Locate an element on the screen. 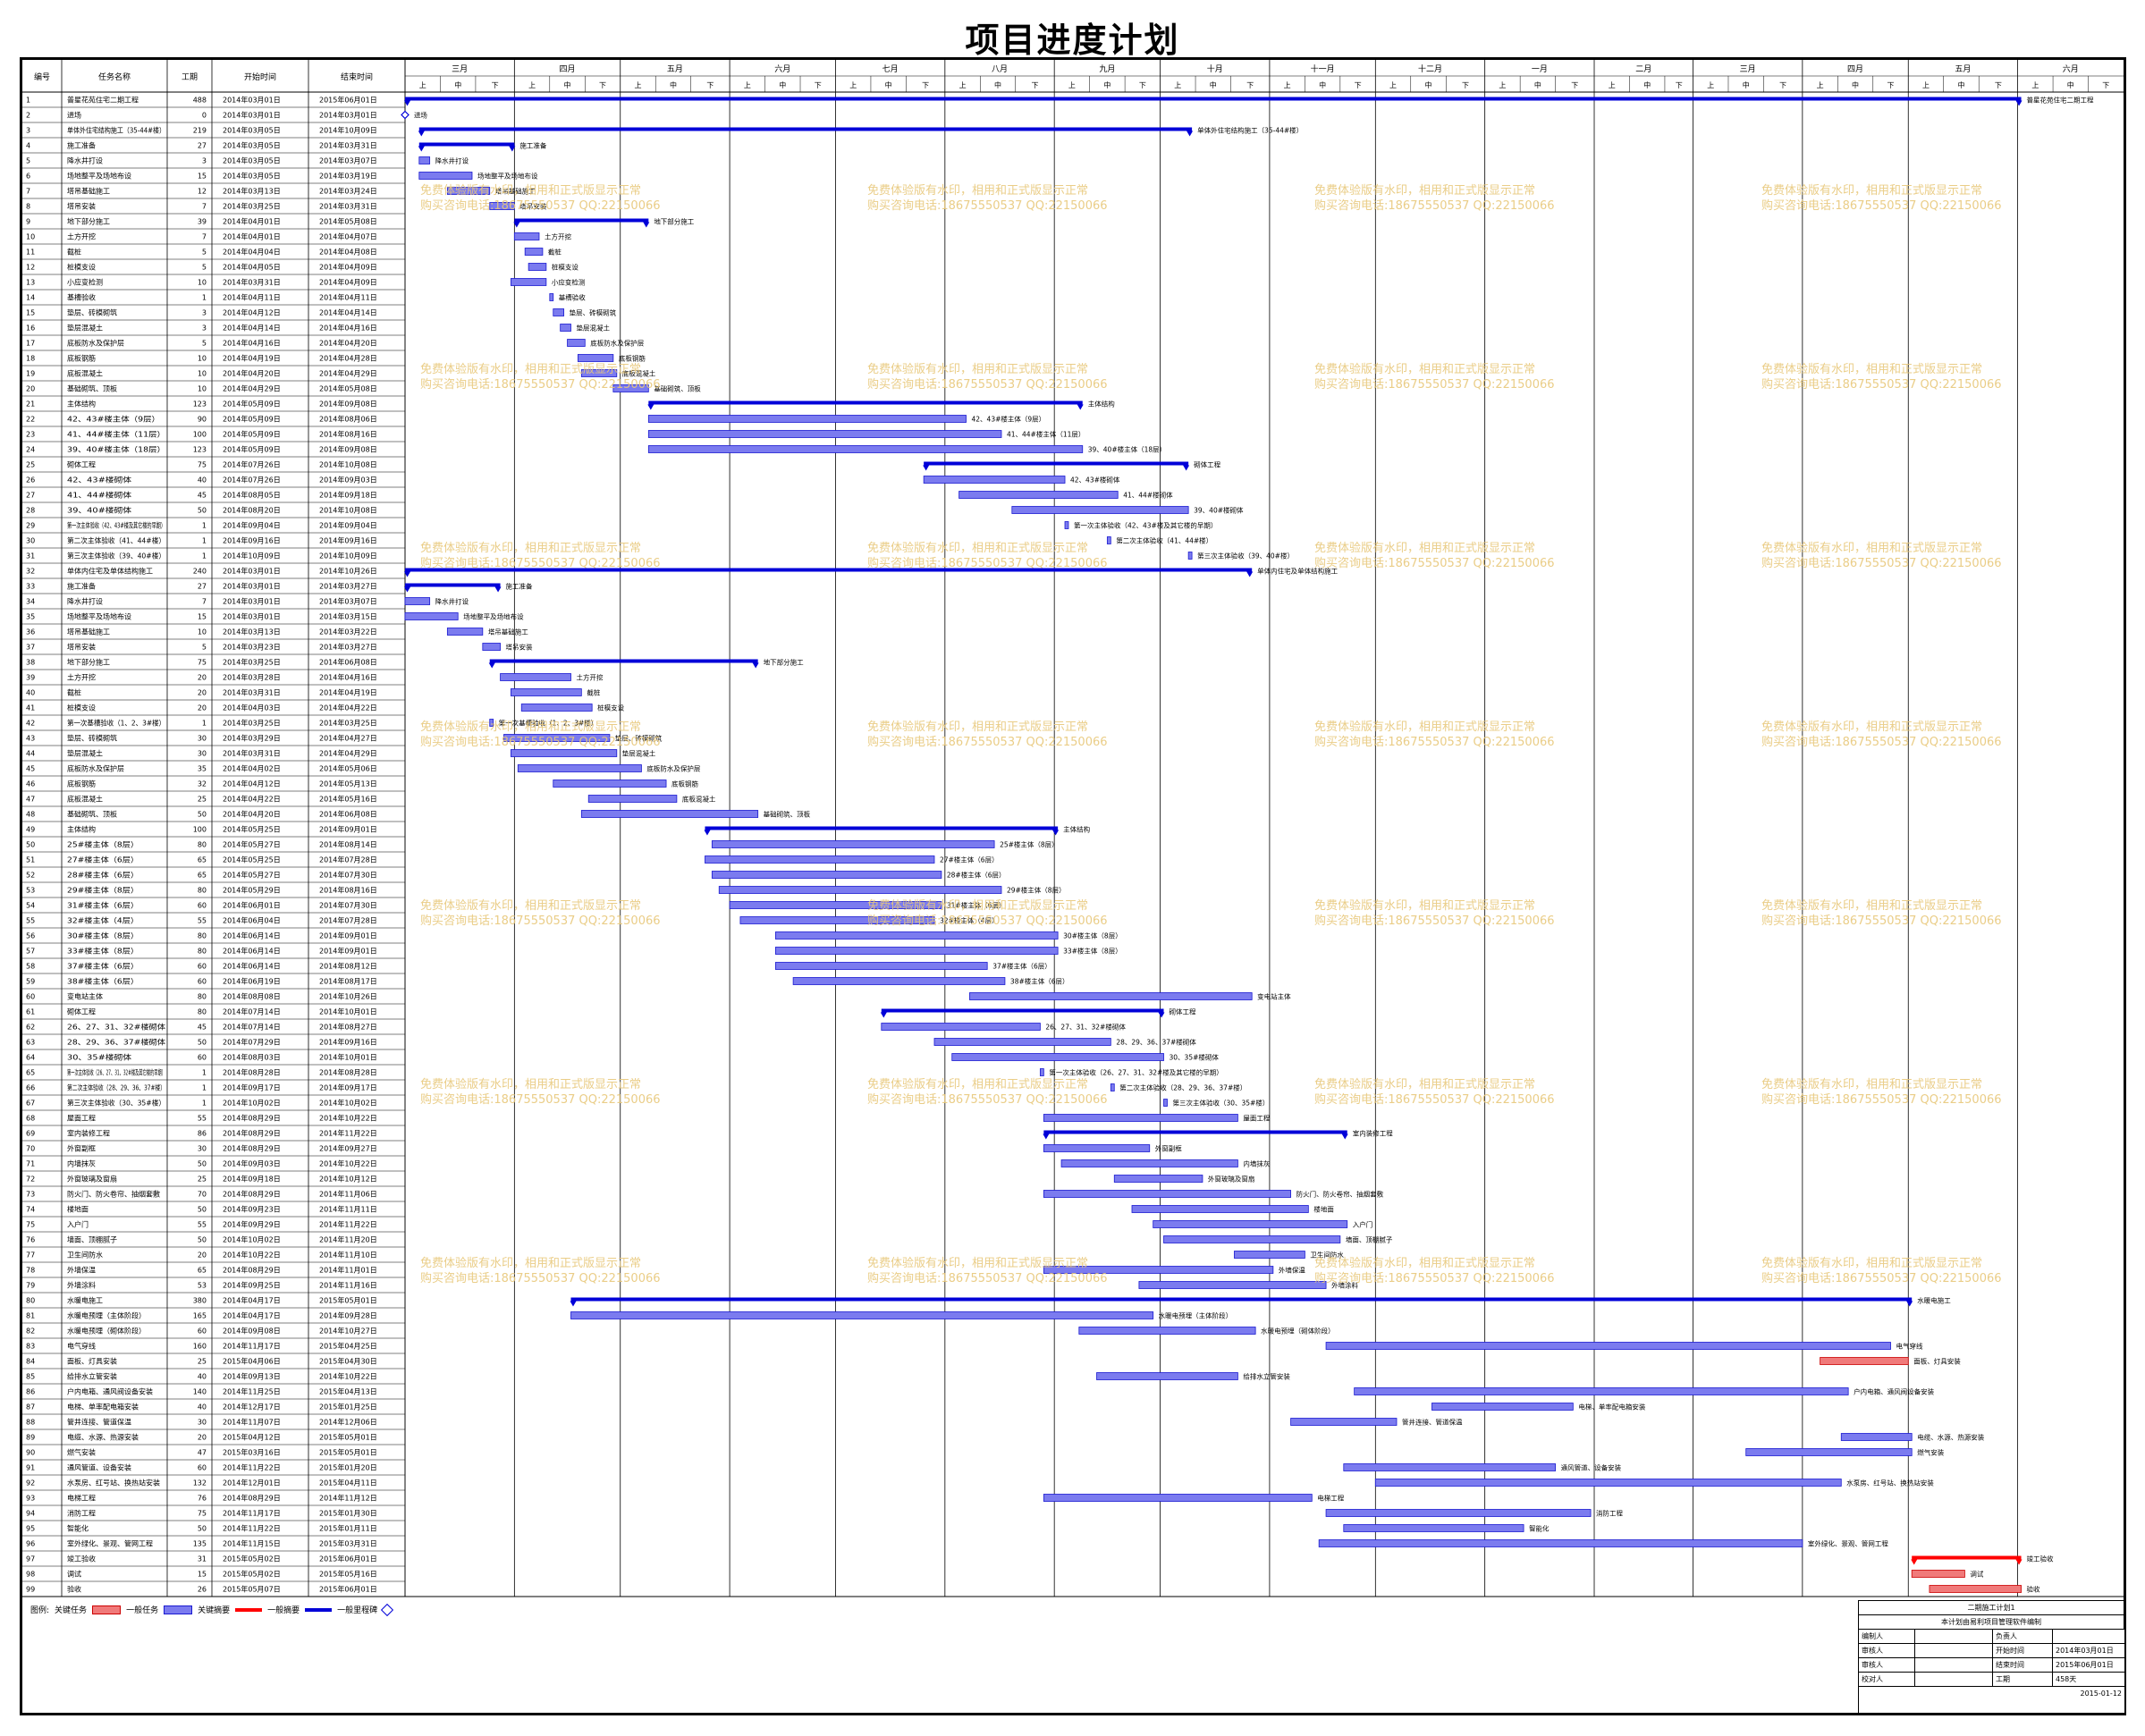 The height and width of the screenshot is (1736, 2145). task-id: 1 is located at coordinates (28, 101).